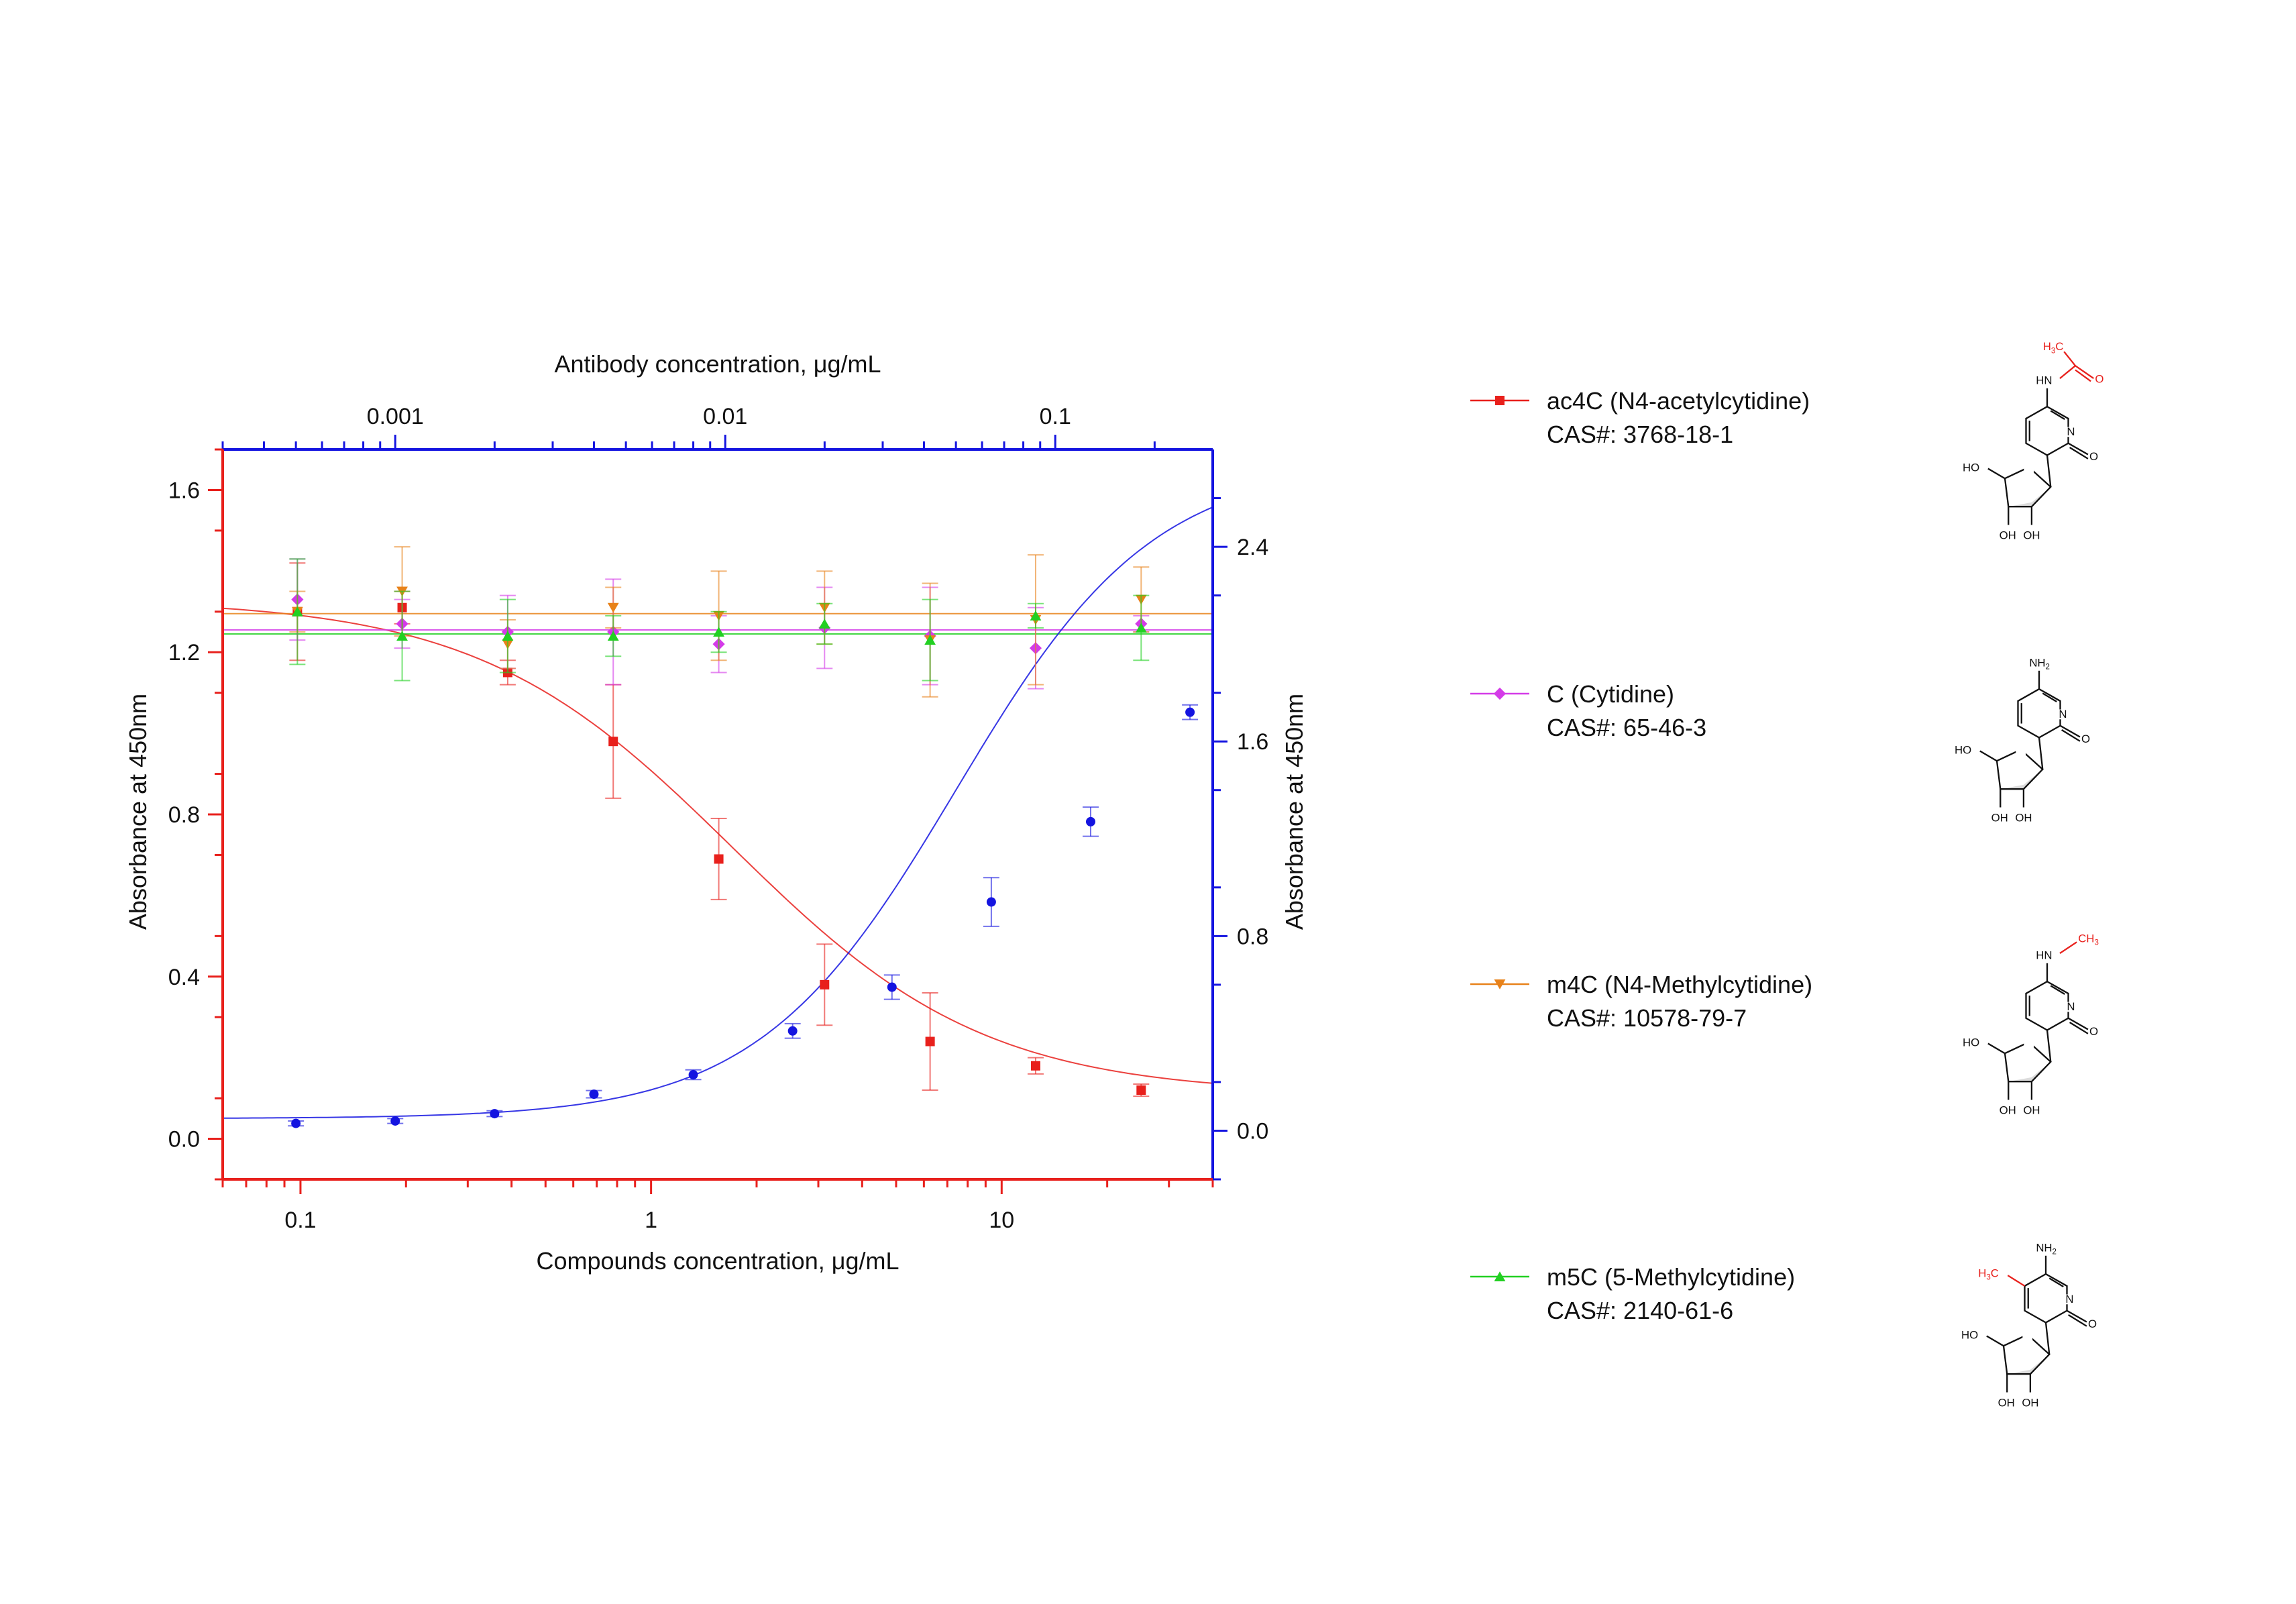 The height and width of the screenshot is (1604, 2296). Describe the element at coordinates (1252, 1131) in the screenshot. I see `right-axis-tick-label: 0.0` at that location.